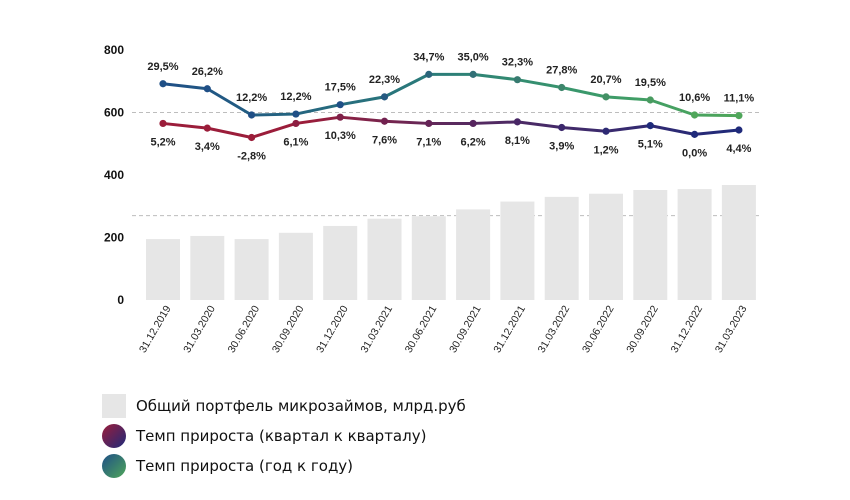  Describe the element at coordinates (687, 329) in the screenshot. I see `x-tick-label: 31.12.2022` at that location.